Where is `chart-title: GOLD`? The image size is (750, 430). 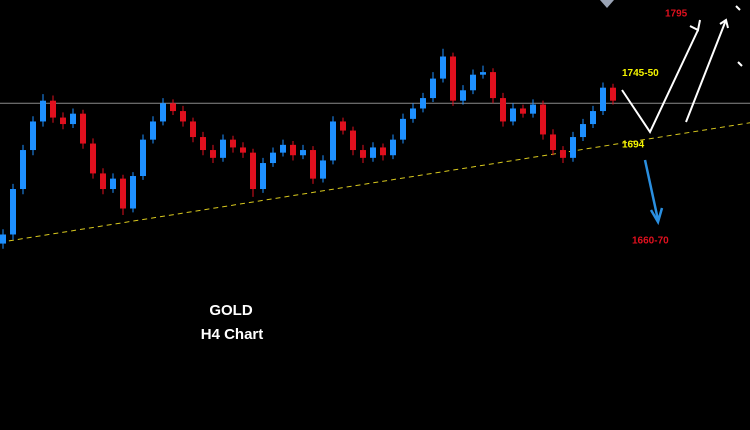 chart-title: GOLD is located at coordinates (230, 310).